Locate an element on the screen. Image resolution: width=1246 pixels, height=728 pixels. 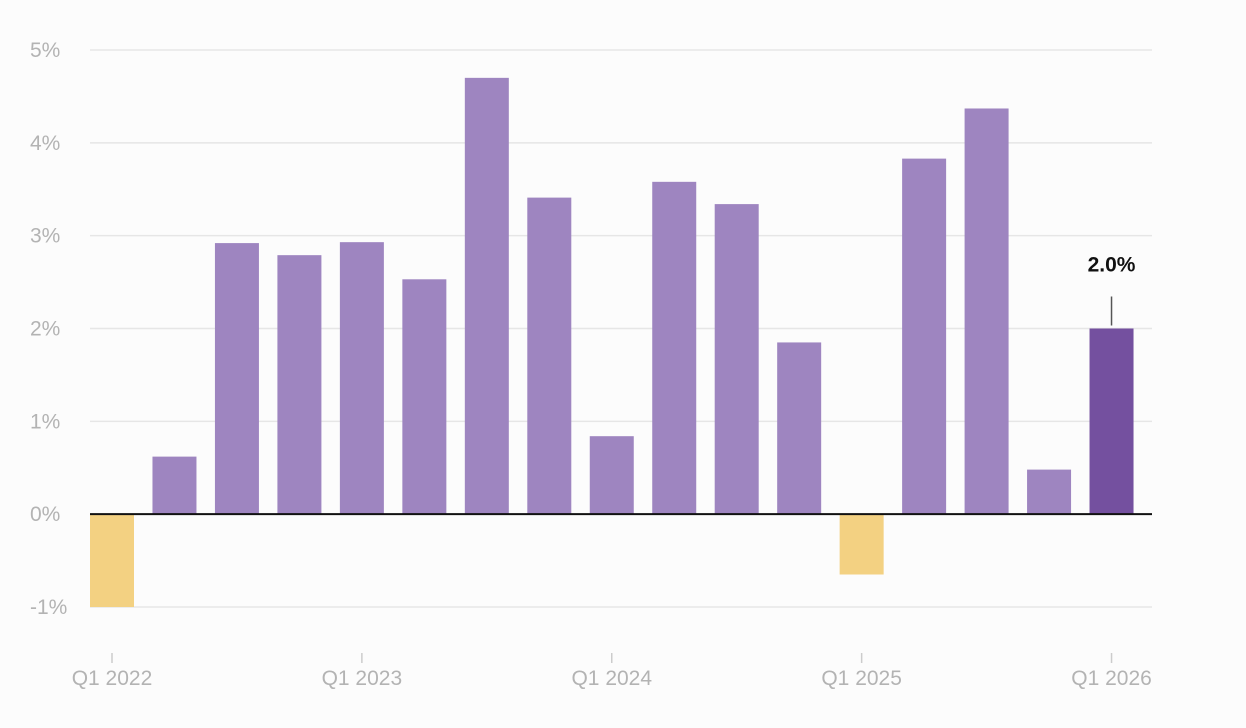
y-axis-tick-labels: -1% 0% 1% 2% 3% 4% 5% is located at coordinates (48, 329).